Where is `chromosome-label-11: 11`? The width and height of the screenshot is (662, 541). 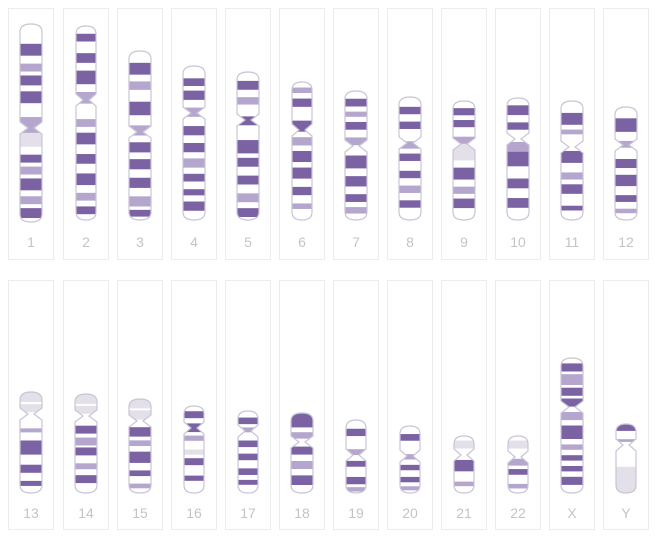 chromosome-label-11: 11 is located at coordinates (572, 242).